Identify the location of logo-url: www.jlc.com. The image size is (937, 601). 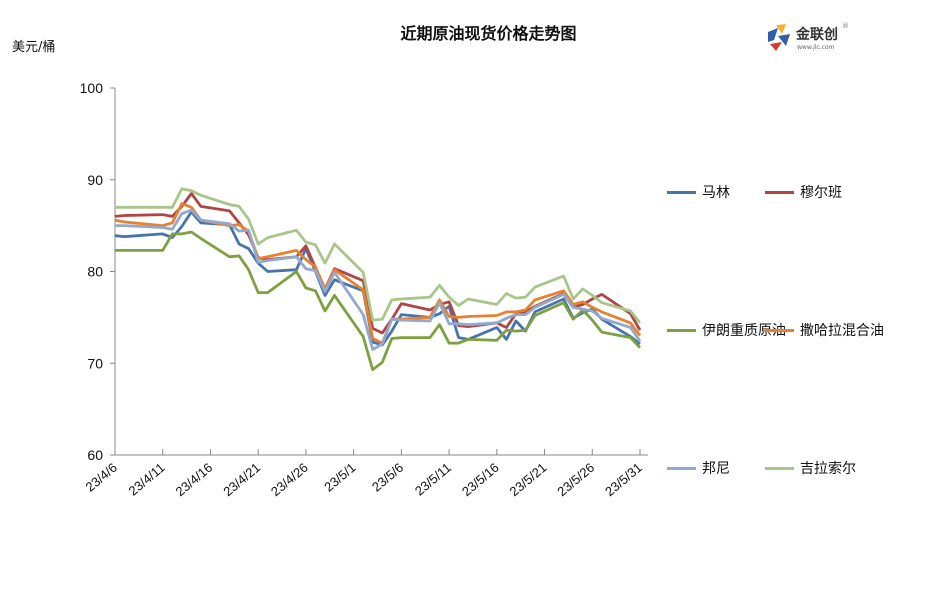
(816, 47).